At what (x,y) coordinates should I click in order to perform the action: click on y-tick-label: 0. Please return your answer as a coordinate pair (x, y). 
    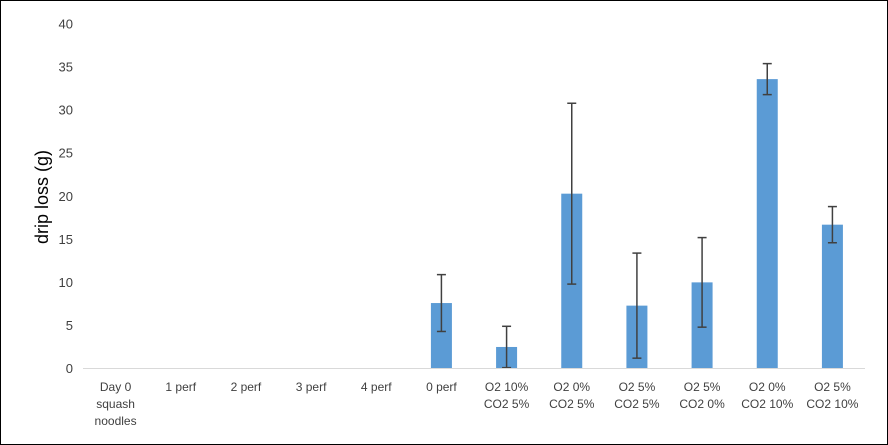
    Looking at the image, I should click on (69, 368).